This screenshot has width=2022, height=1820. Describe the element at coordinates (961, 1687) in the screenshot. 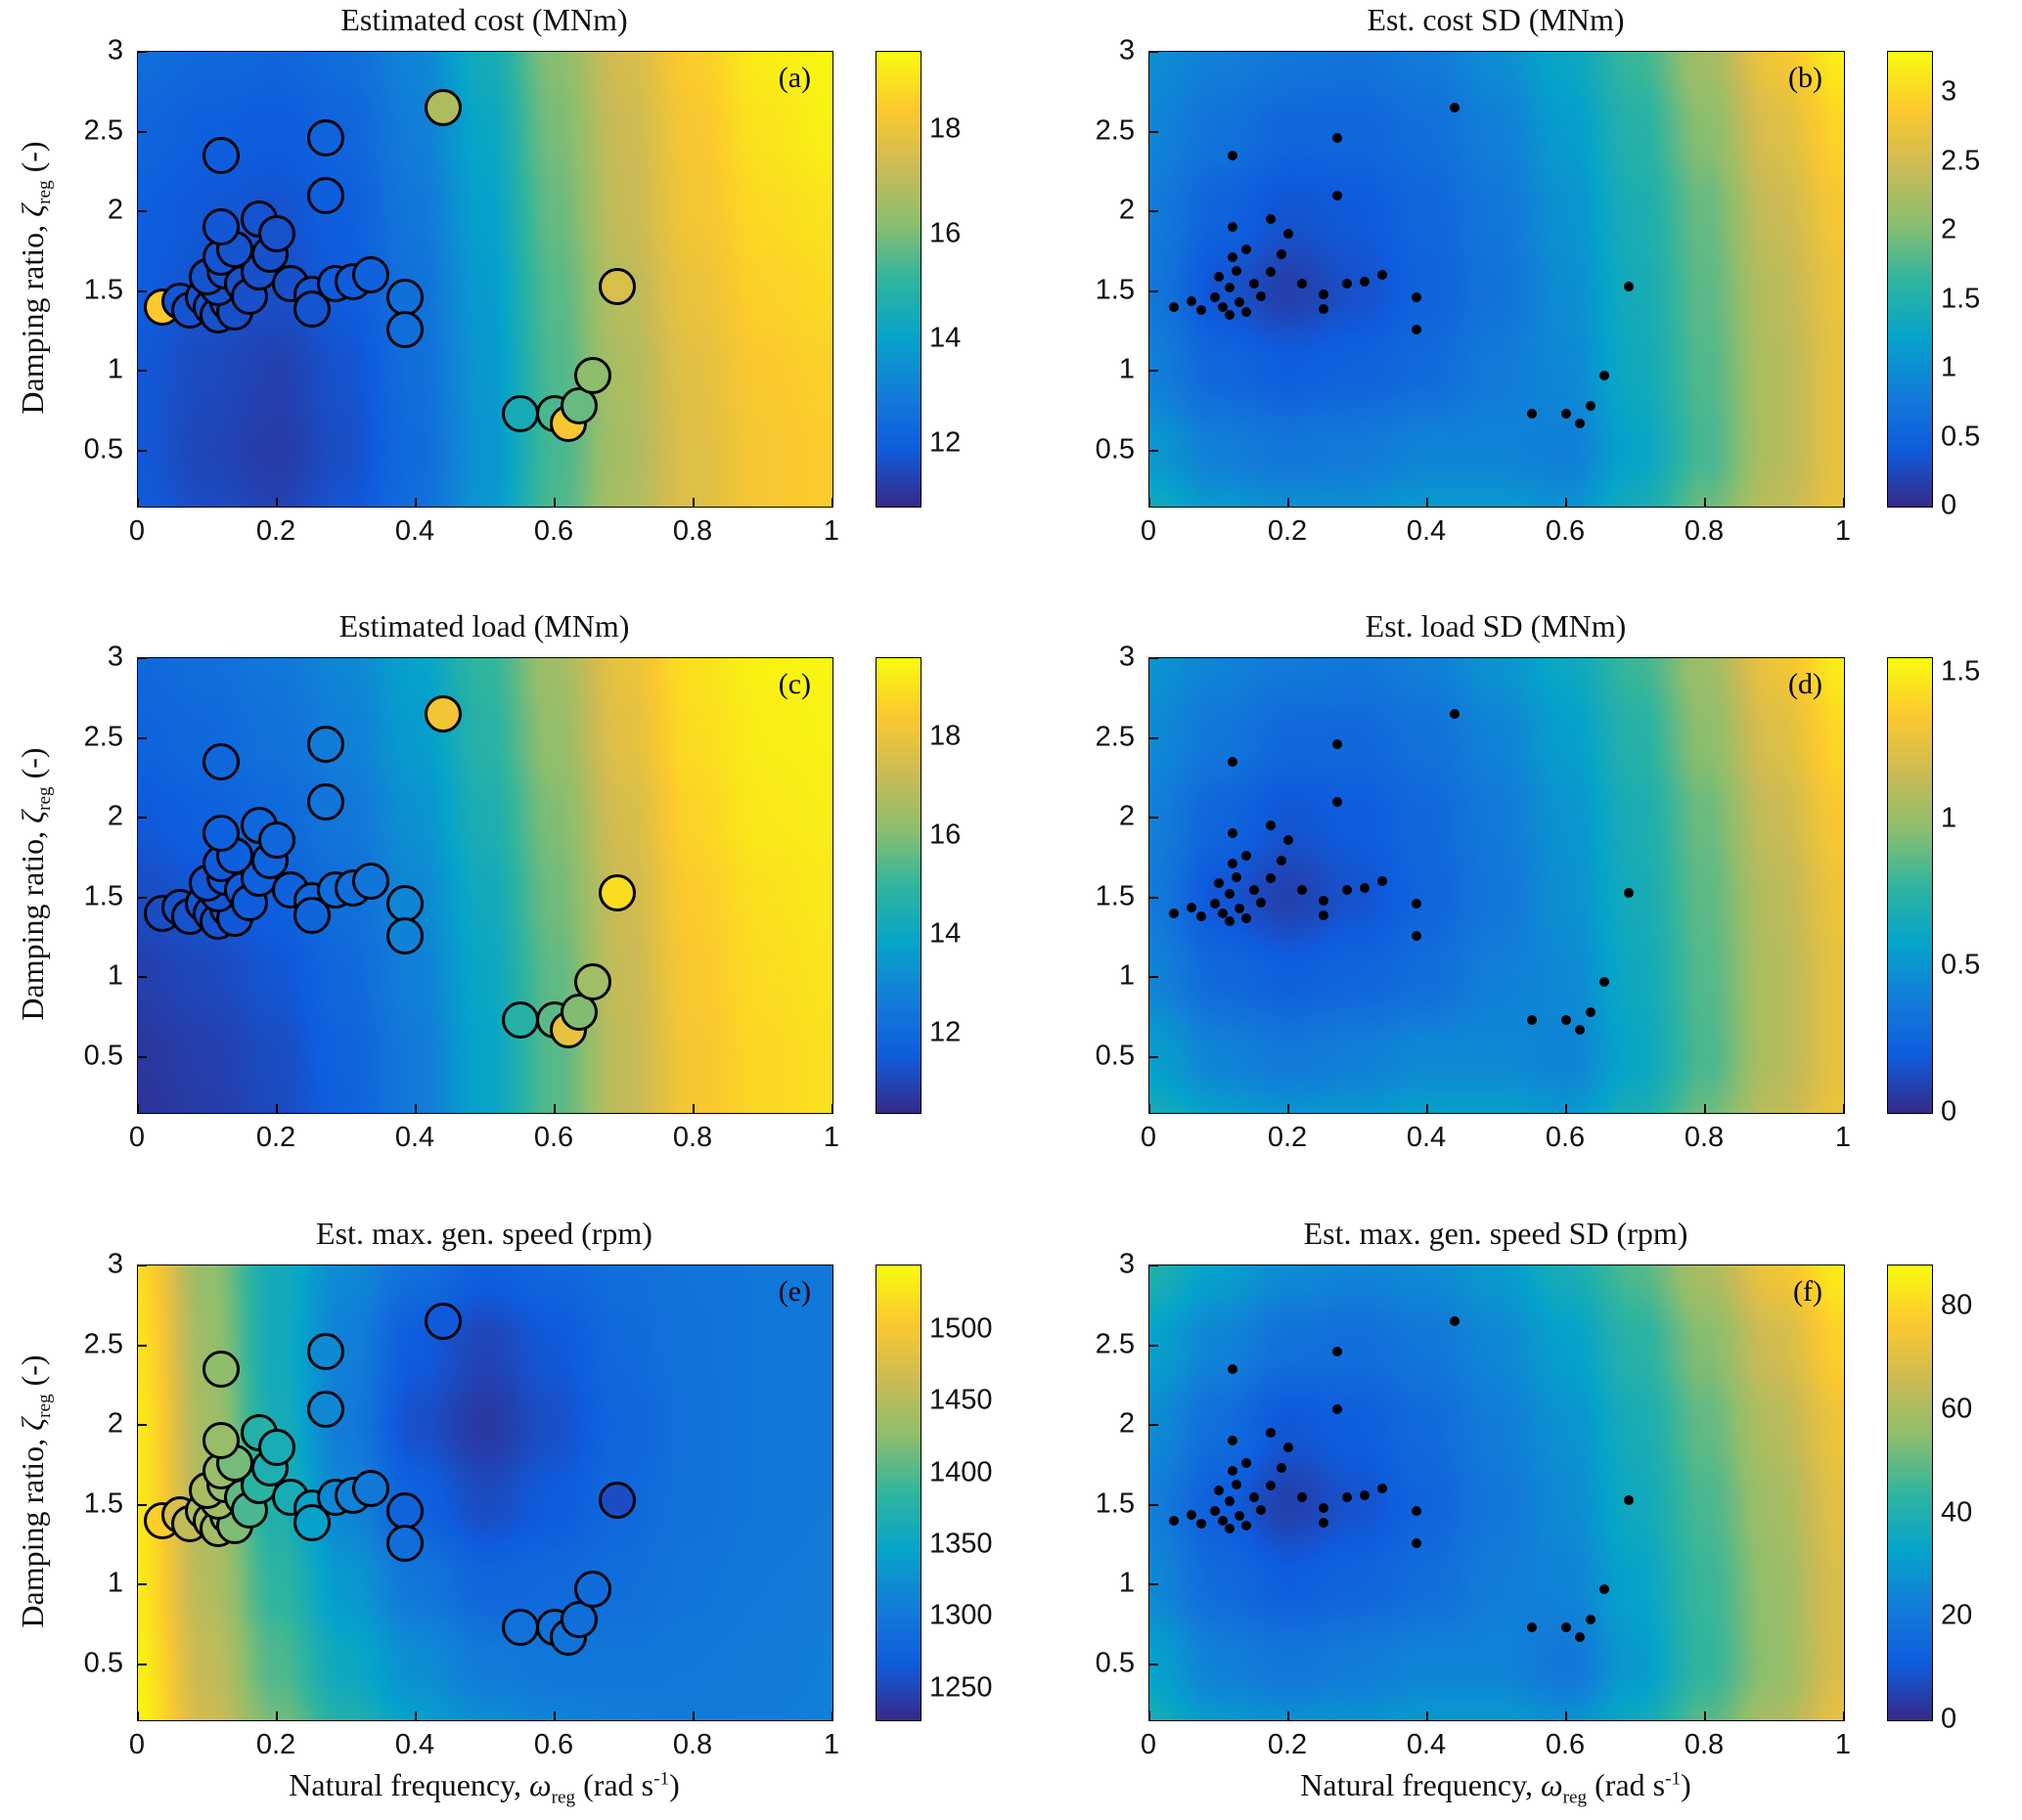

I see `colorbar-tick-label: 1250` at that location.